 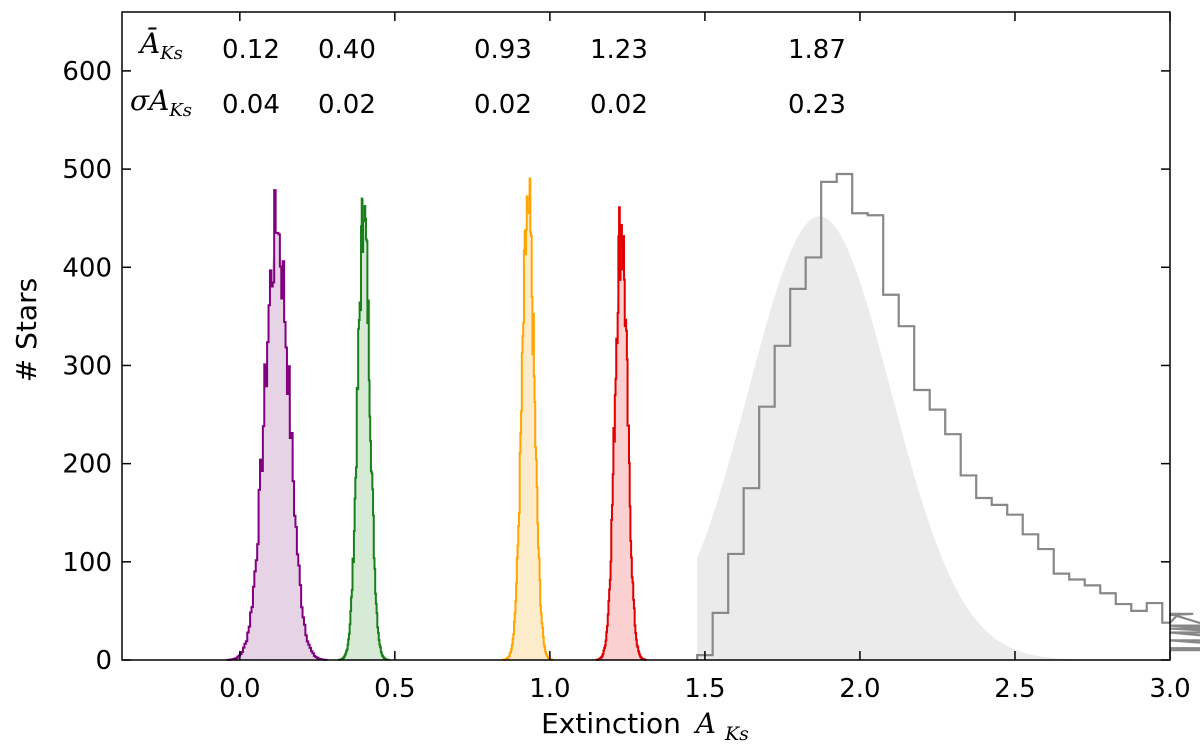 I want to click on series-2-fill, so click(x=364, y=440).